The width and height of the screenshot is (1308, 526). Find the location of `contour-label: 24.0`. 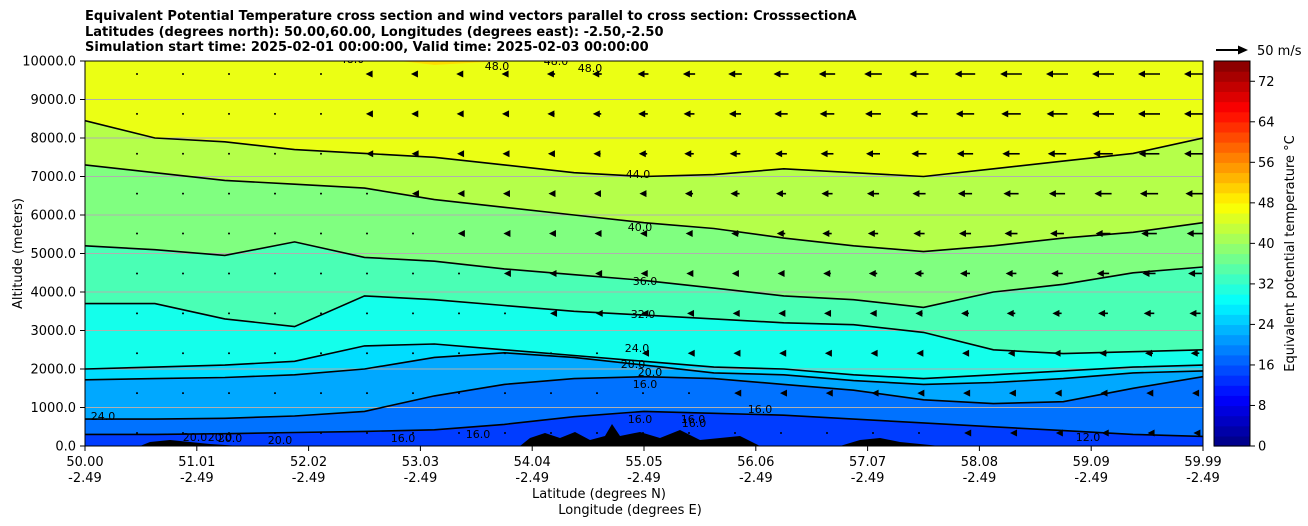

contour-label: 24.0 is located at coordinates (637, 348).